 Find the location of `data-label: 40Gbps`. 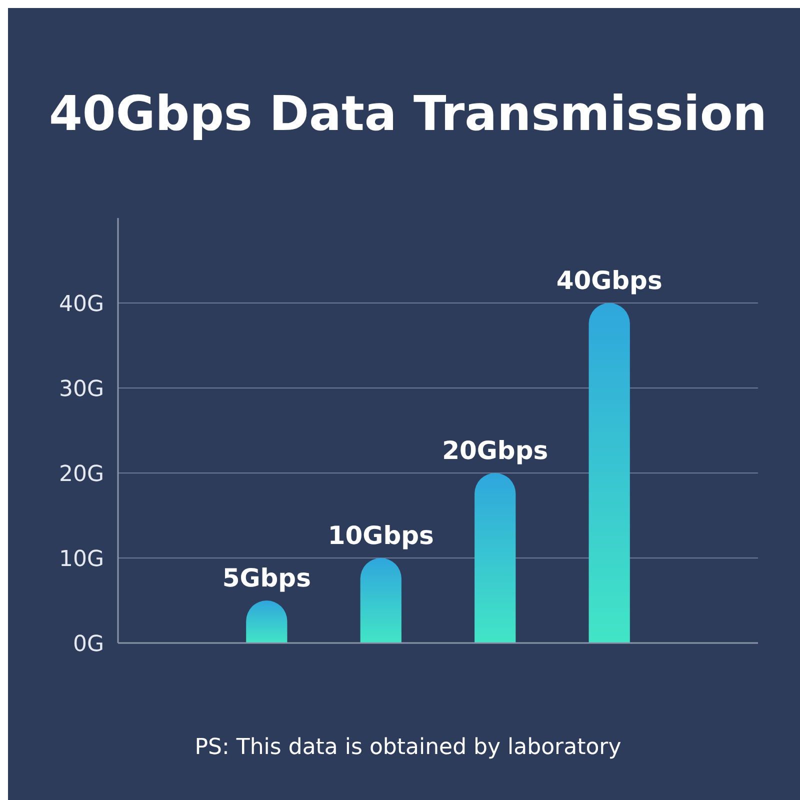

data-label: 40Gbps is located at coordinates (609, 280).